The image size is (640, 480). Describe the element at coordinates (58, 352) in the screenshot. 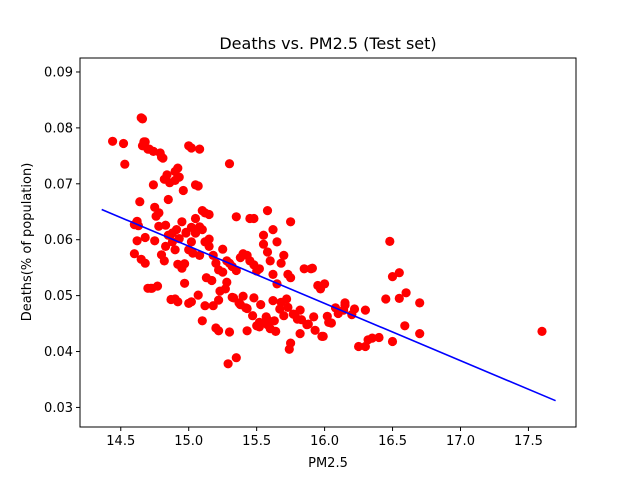

I see `y-tick-label: 0.04` at that location.